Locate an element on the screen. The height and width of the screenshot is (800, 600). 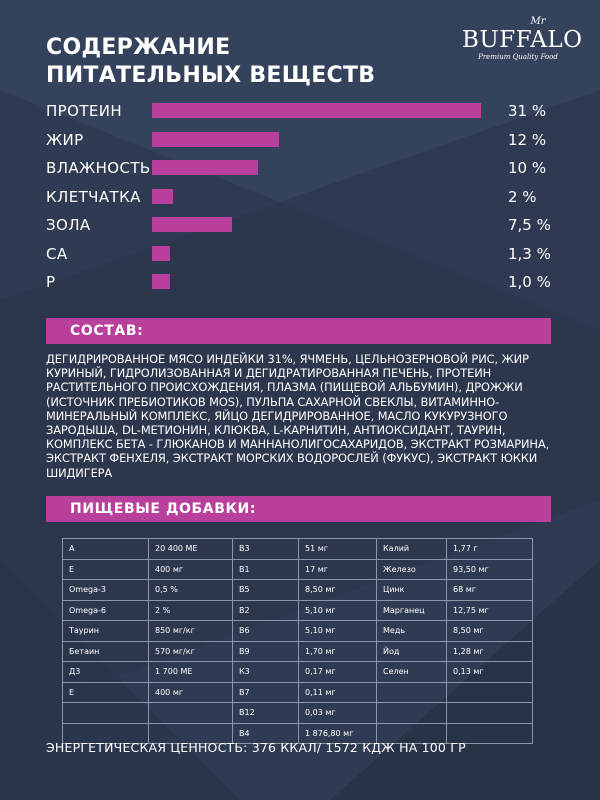
additive-name-cell: Йод is located at coordinates (411, 651).